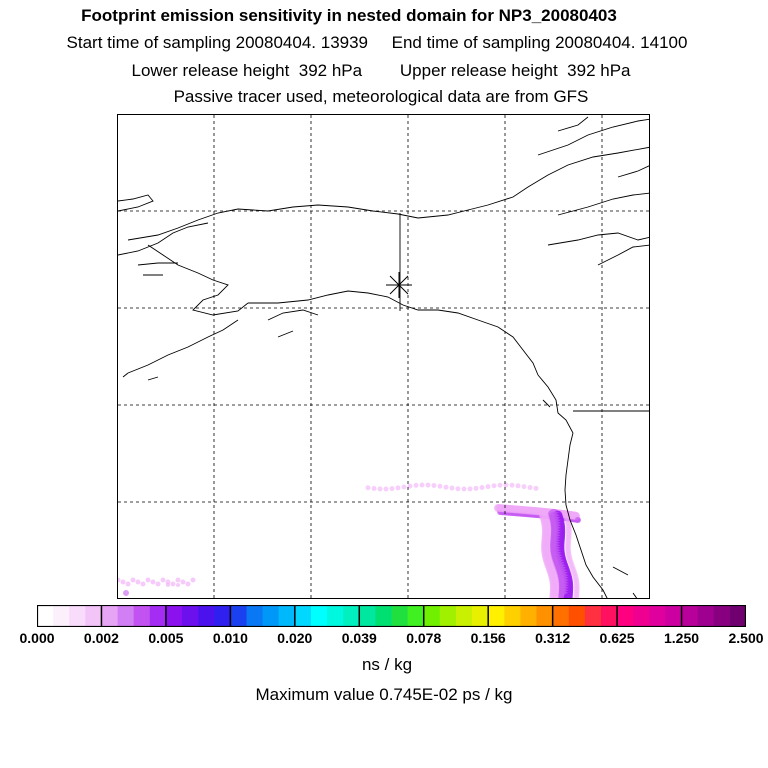 The image size is (768, 768). Describe the element at coordinates (37, 638) in the screenshot. I see `colorbar-tick-label: 0.000` at that location.